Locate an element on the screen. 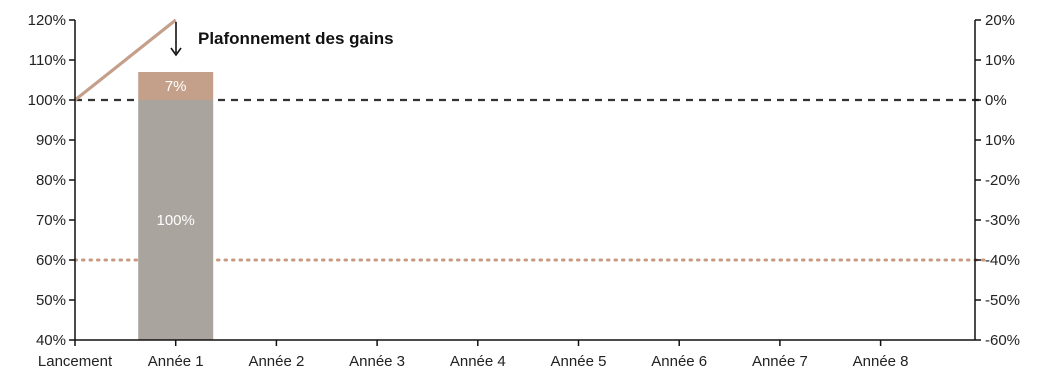 Image resolution: width=1053 pixels, height=374 pixels. y-tick-label-2: 60% is located at coordinates (51, 260).